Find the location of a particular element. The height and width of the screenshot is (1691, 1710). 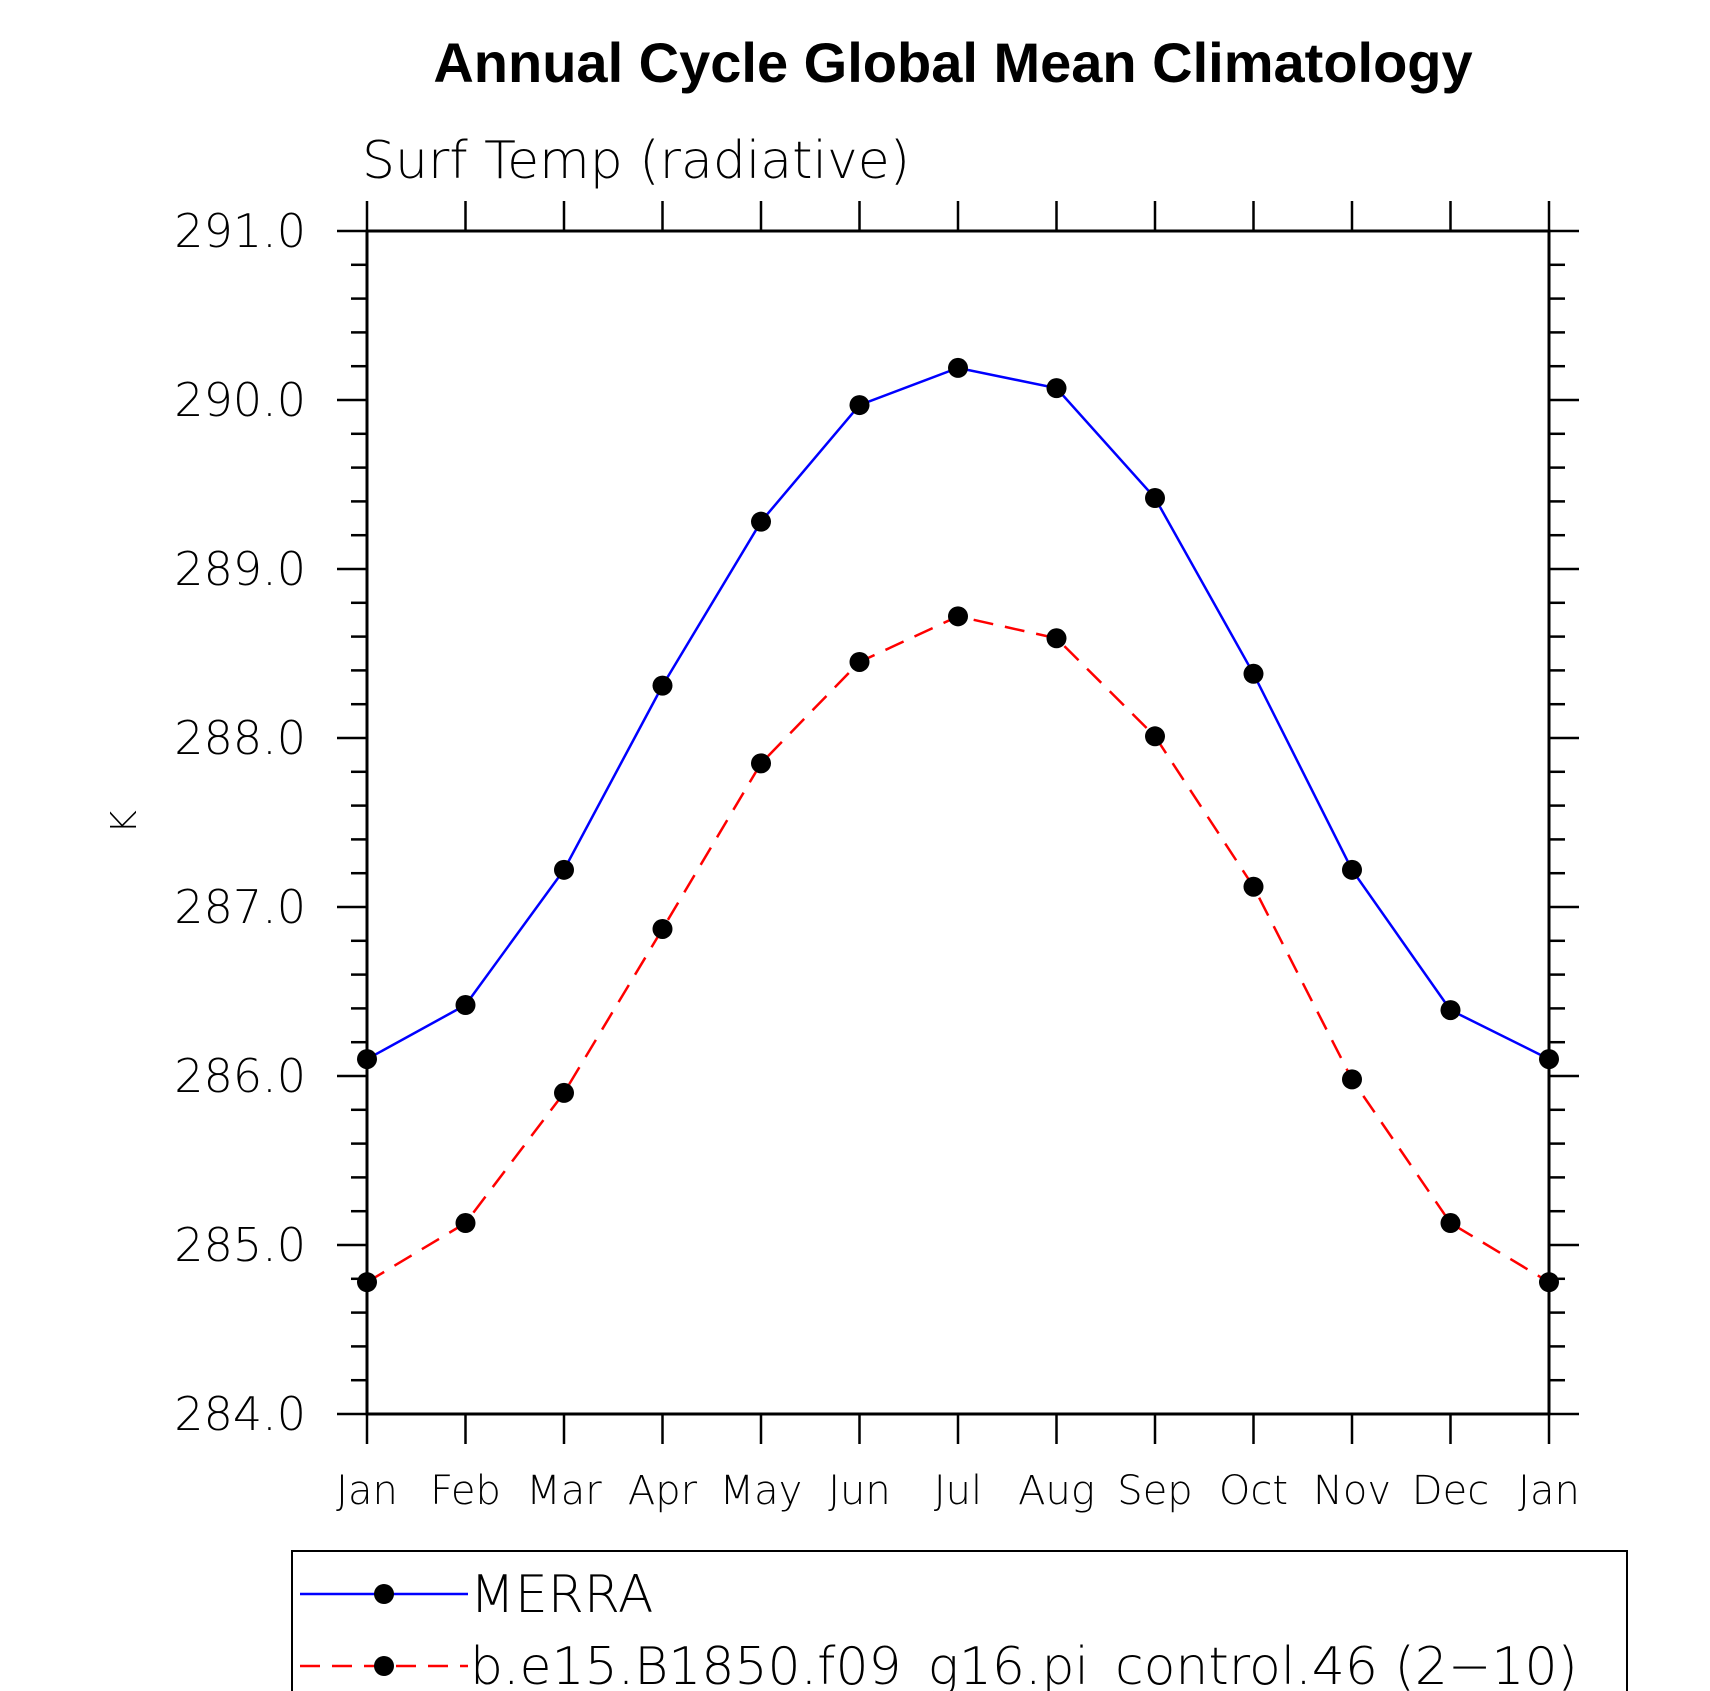

x-tick-label: Sep is located at coordinates (1154, 1491).